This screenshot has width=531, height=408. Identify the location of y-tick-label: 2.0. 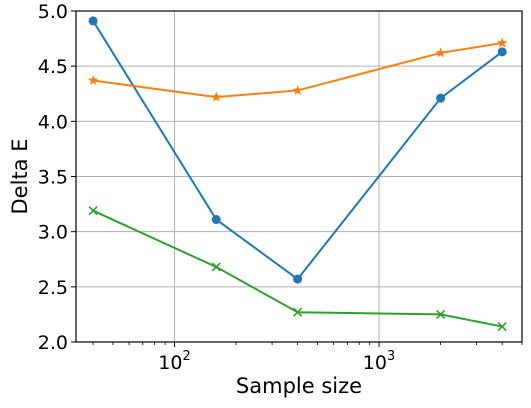
(53, 343).